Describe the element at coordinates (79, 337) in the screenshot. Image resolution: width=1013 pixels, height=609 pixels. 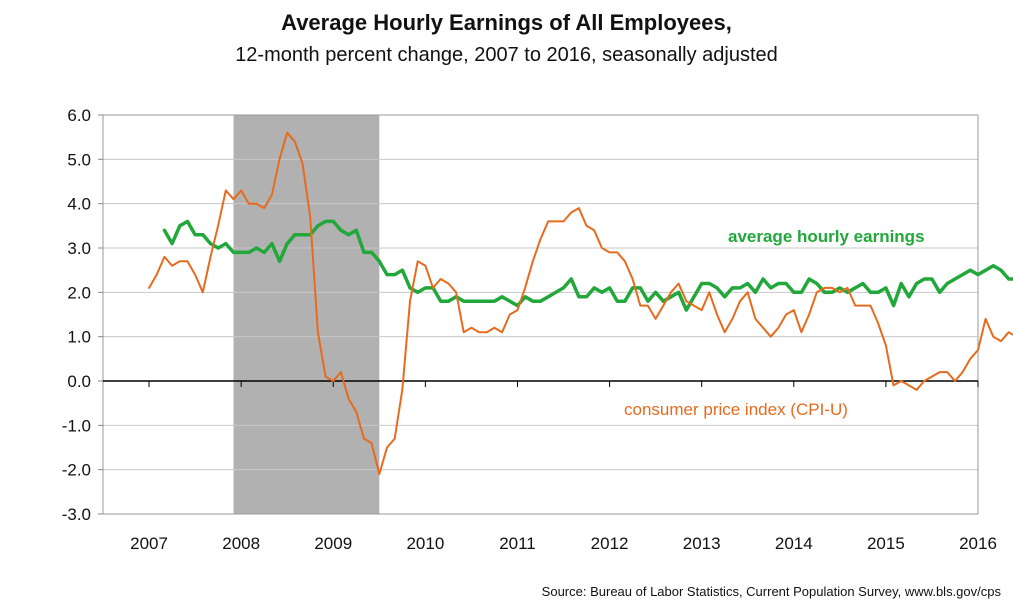
I see `y-tick-label: 1.0` at that location.